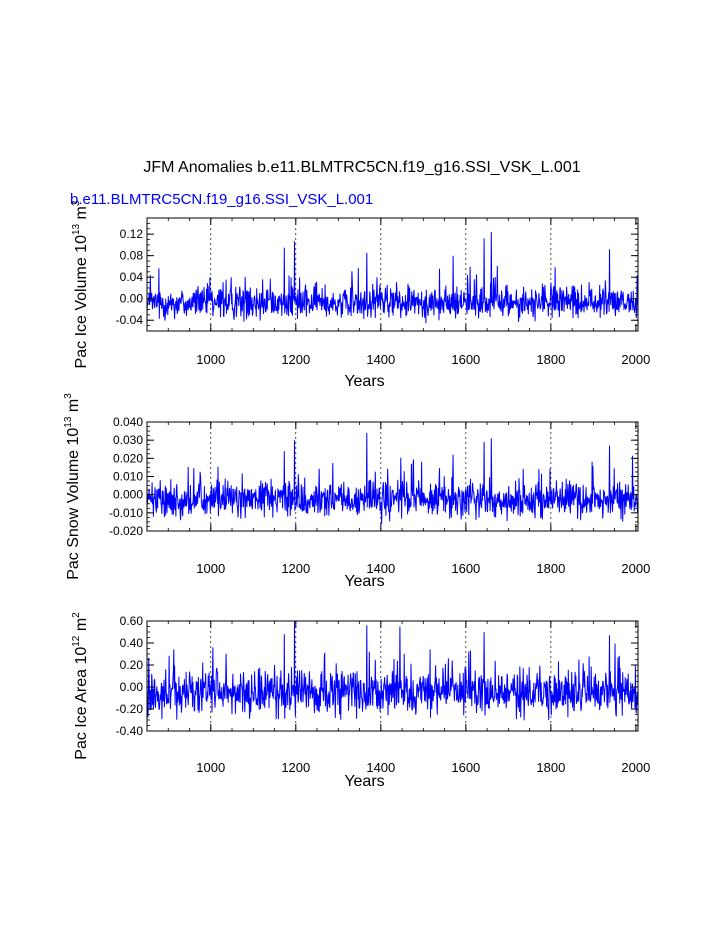 This screenshot has height=935, width=723. What do you see at coordinates (132, 665) in the screenshot?
I see `y-tick-label: 0.20` at bounding box center [132, 665].